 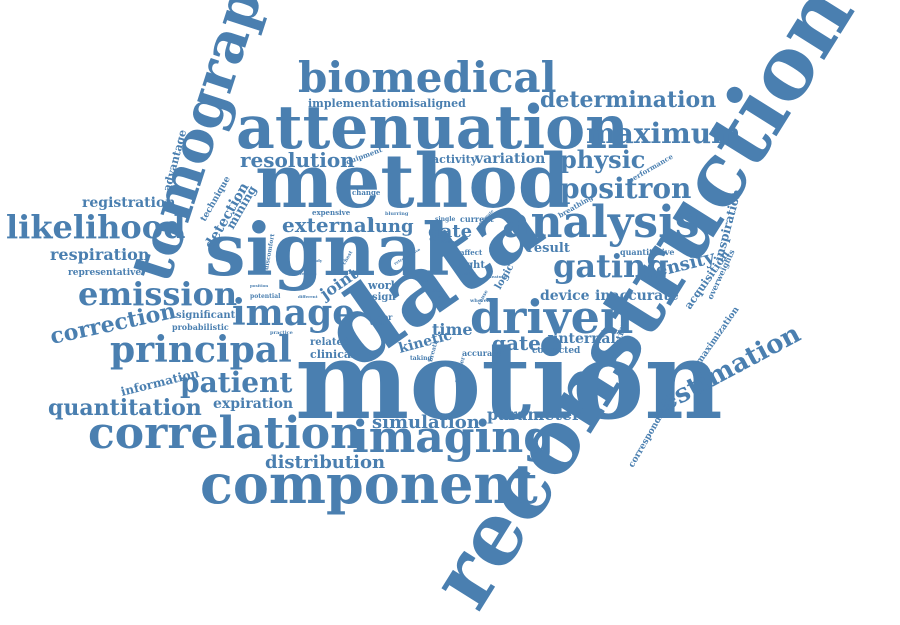 I want to click on word-blurring: blurring, so click(x=397, y=214).